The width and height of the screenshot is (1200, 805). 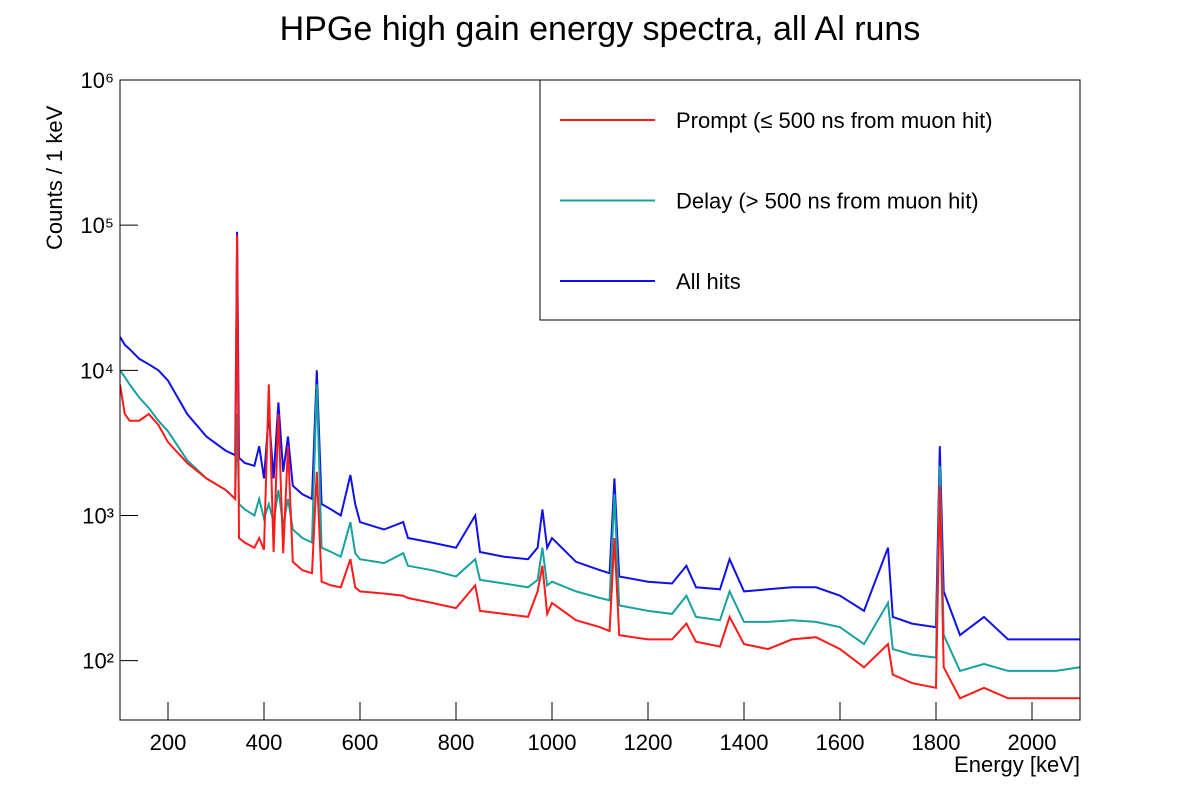 What do you see at coordinates (708, 281) in the screenshot?
I see `legend-label: All hits` at bounding box center [708, 281].